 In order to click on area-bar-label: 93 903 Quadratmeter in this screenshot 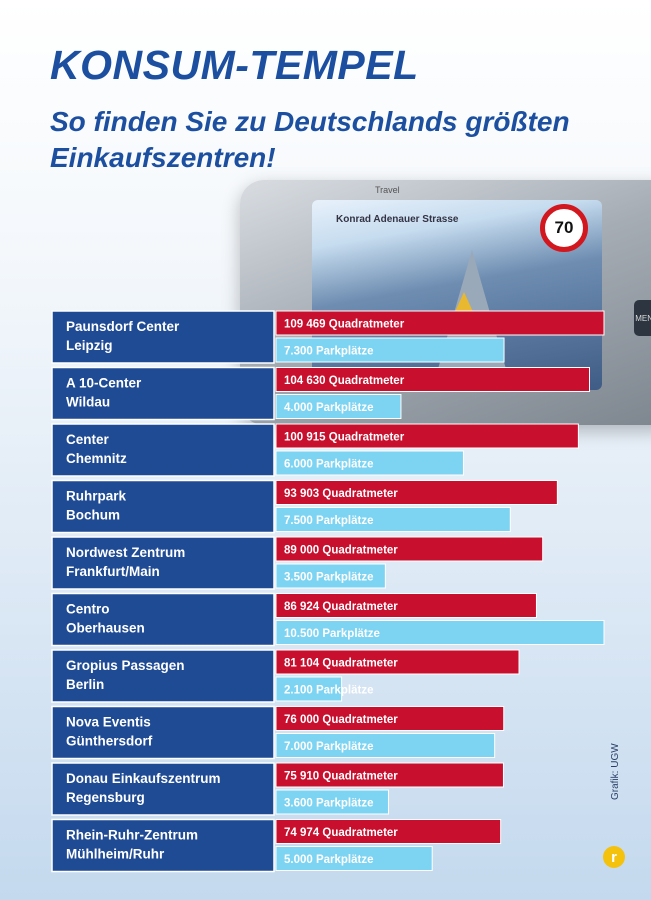, I will do `click(341, 494)`.